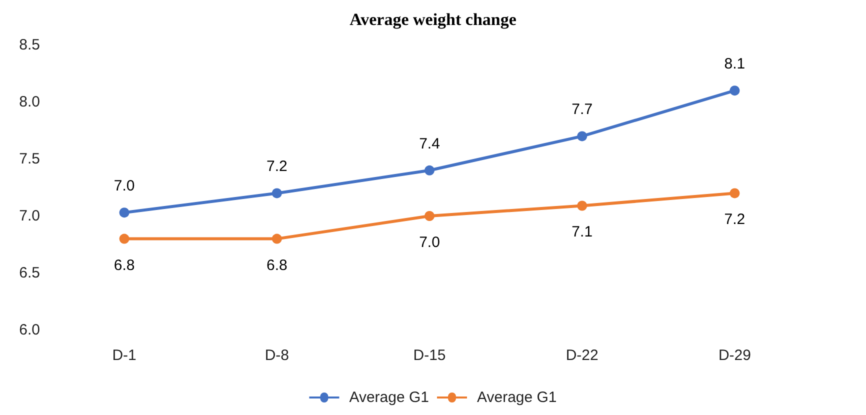  What do you see at coordinates (29, 159) in the screenshot?
I see `y-tick-label: 7.5` at bounding box center [29, 159].